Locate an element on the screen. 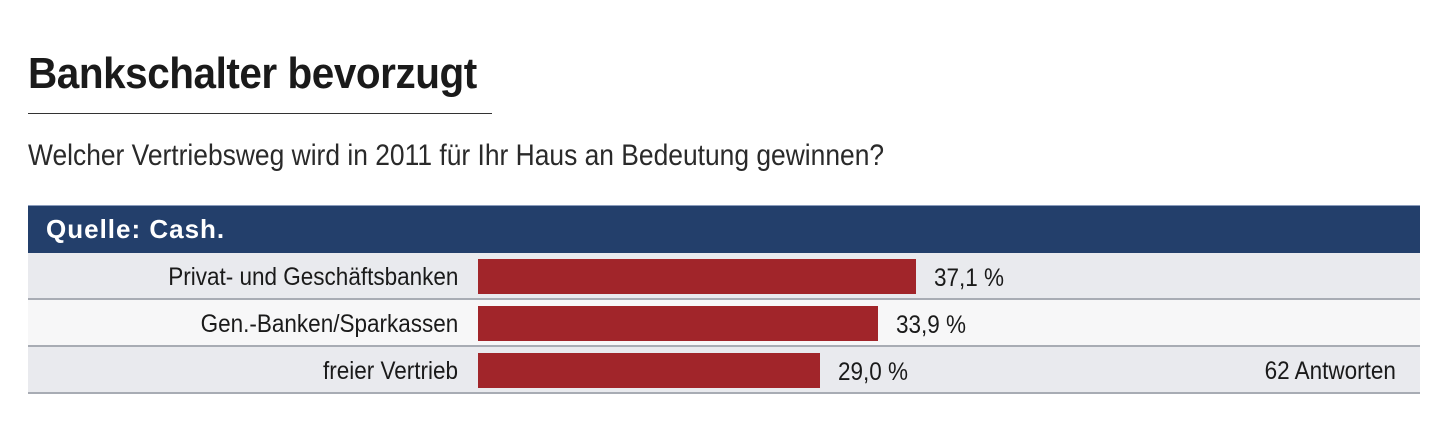 The height and width of the screenshot is (445, 1439). title-underline is located at coordinates (260, 113).